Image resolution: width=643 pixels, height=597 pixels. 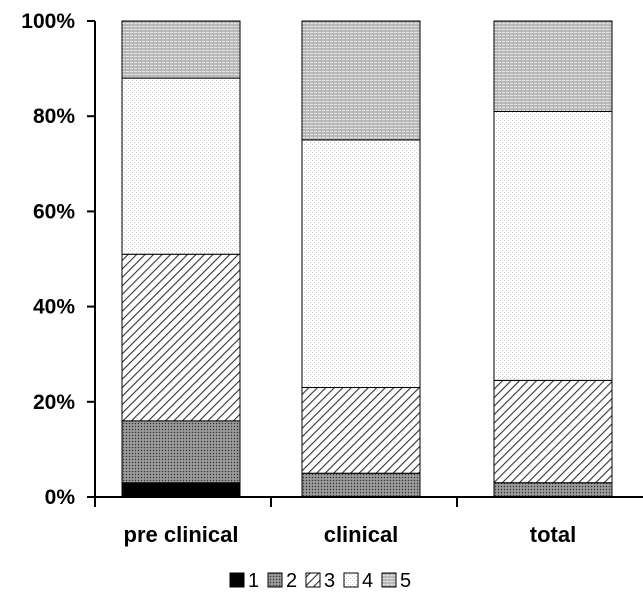 I want to click on y-tick-label: 60%, so click(x=54, y=211).